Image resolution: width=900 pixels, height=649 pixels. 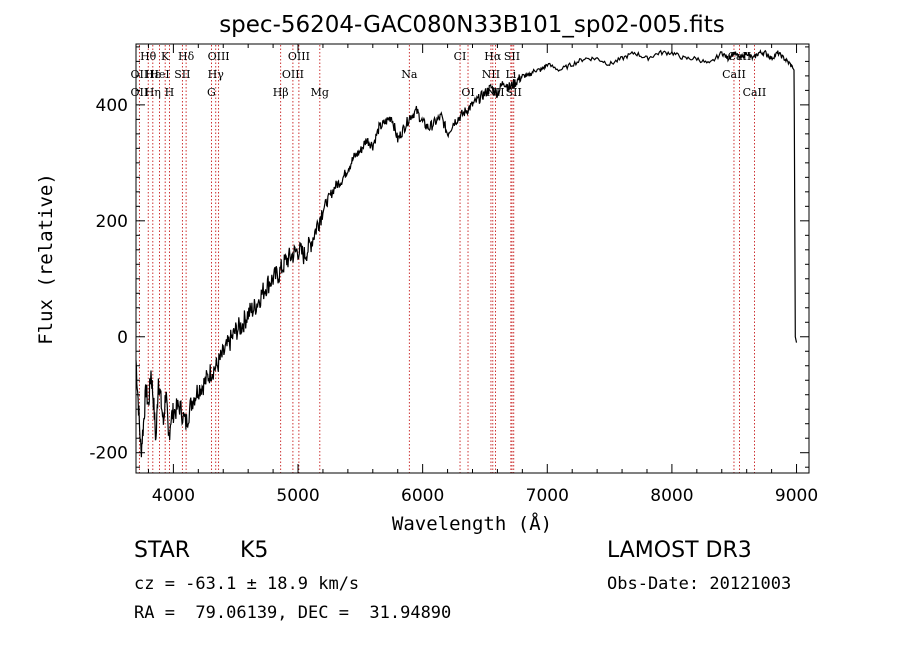 What do you see at coordinates (493, 56) in the screenshot?
I see `line-label-6: Hα` at bounding box center [493, 56].